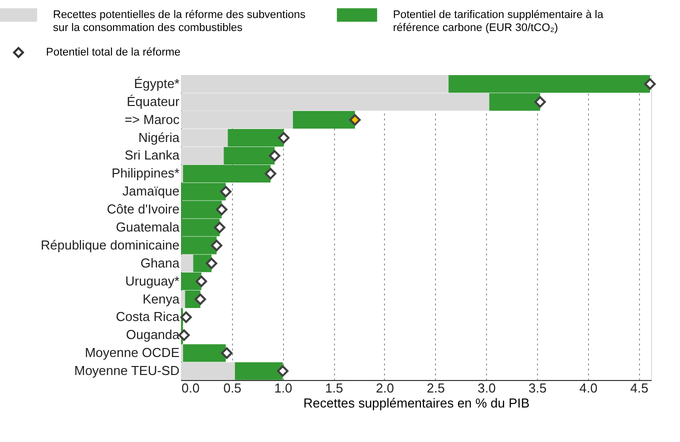 This screenshot has height=442, width=680. What do you see at coordinates (334, 388) in the screenshot?
I see `x-tick-label: 1.5` at bounding box center [334, 388].